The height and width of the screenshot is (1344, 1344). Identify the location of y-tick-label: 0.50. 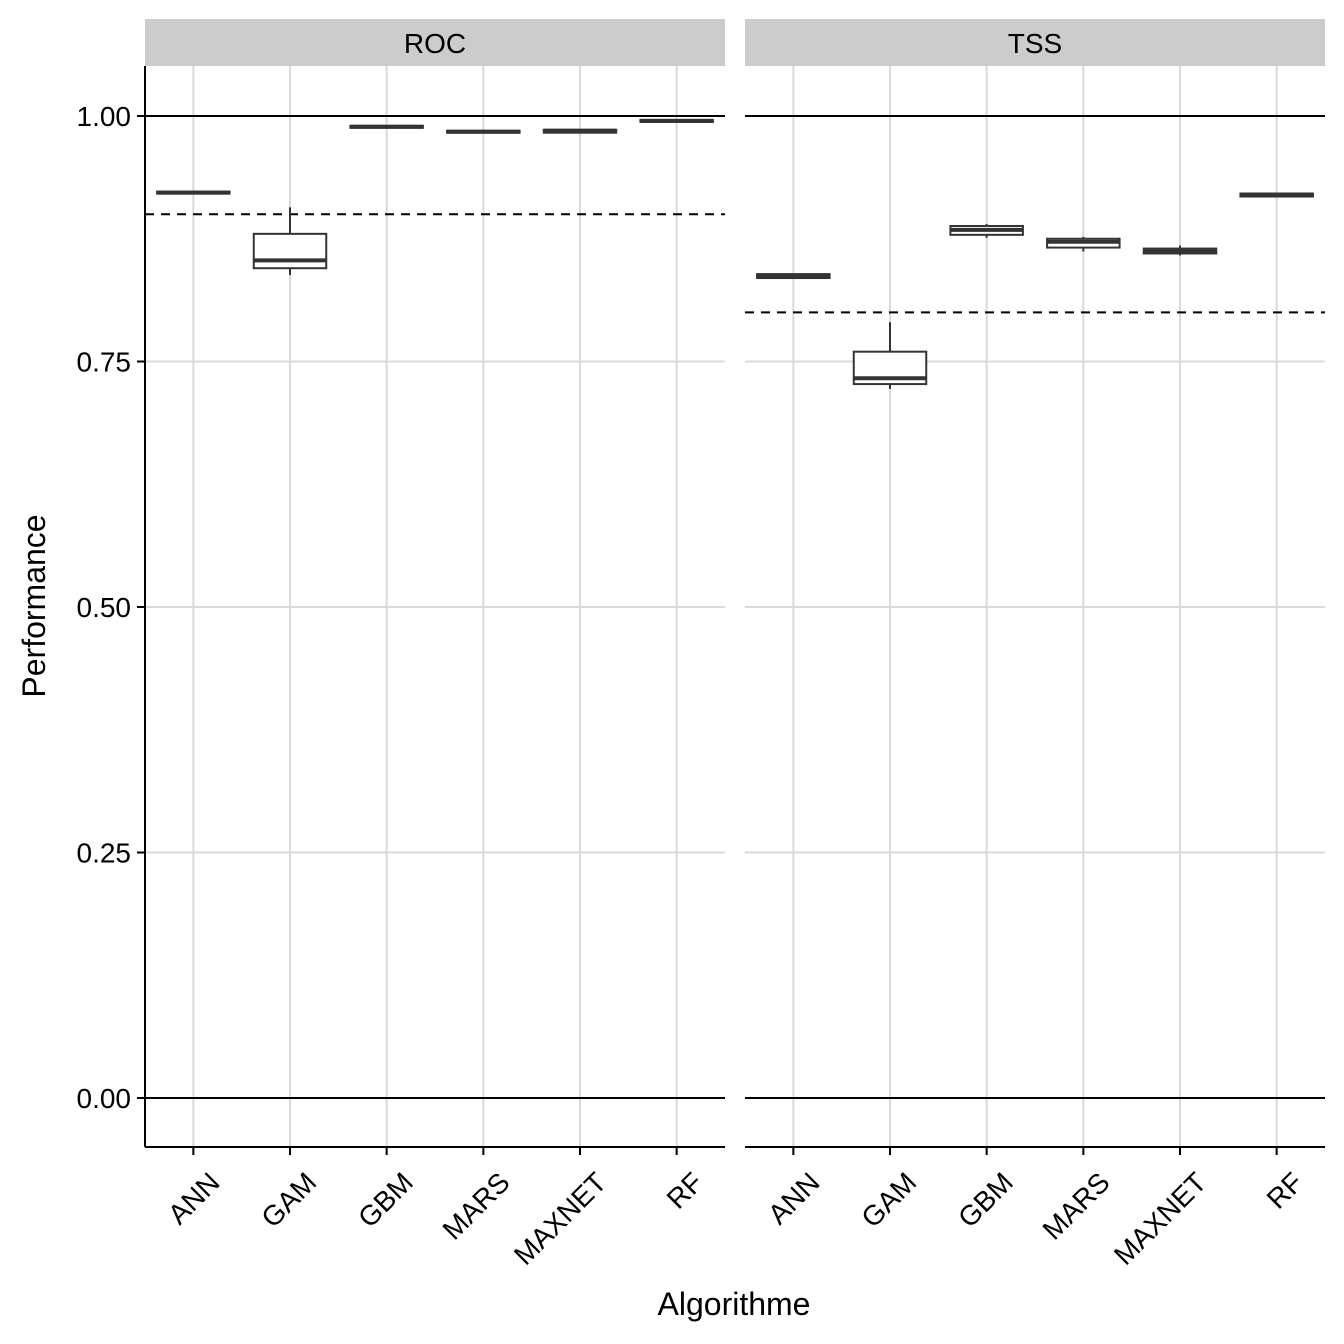
(104, 607).